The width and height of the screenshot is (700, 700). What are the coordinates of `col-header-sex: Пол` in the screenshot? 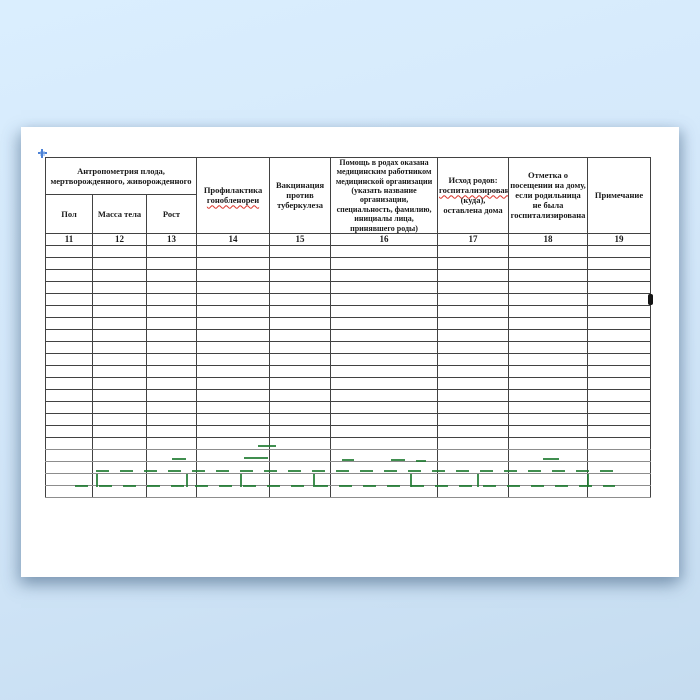 It's located at (69, 213).